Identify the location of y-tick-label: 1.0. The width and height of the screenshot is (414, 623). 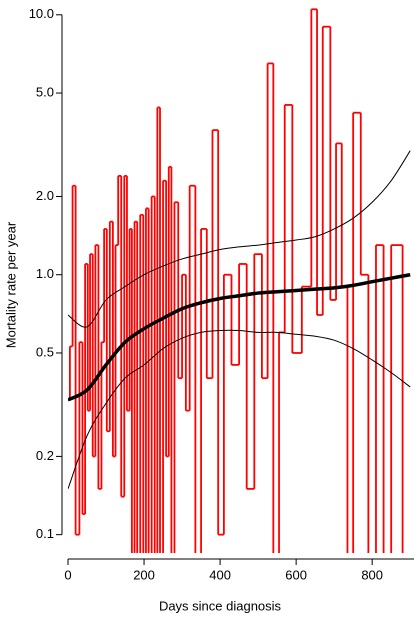
(45, 273).